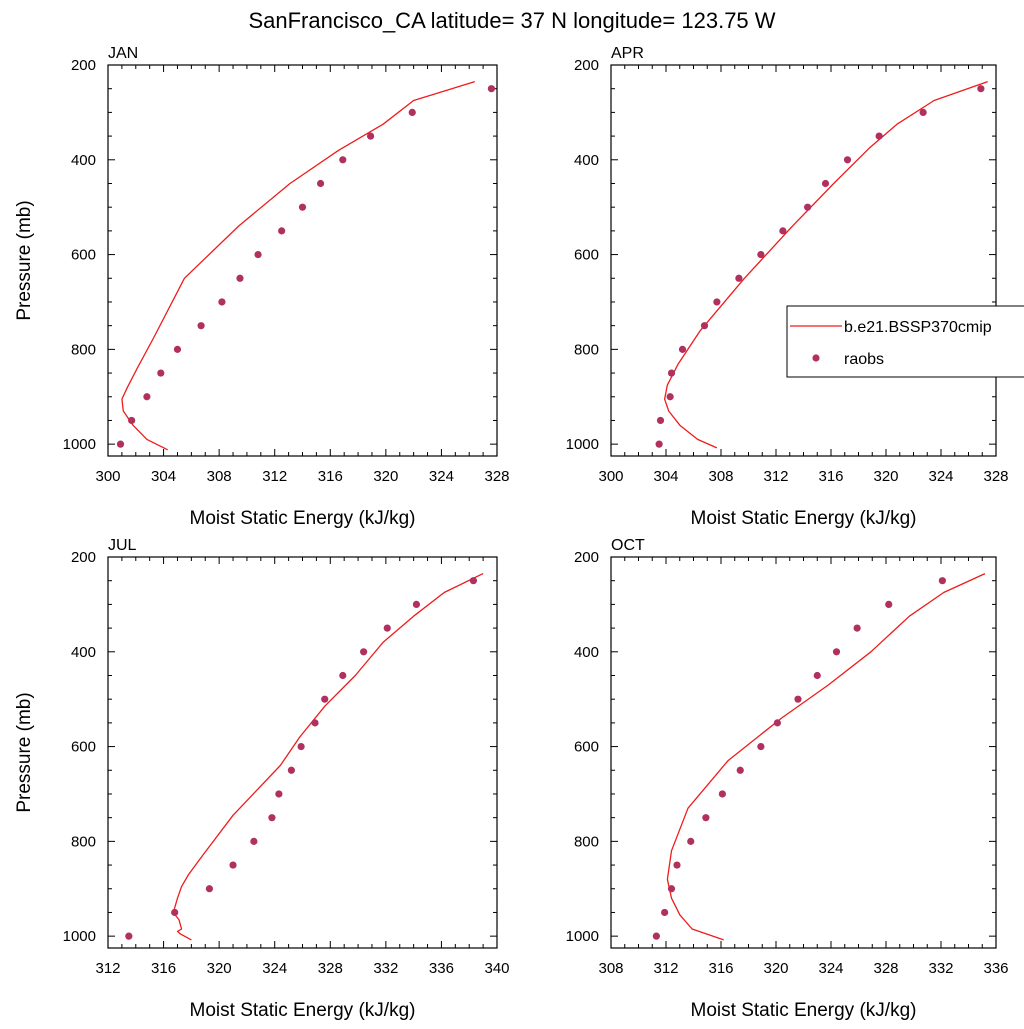  Describe the element at coordinates (905, 341) in the screenshot. I see `legend: b.e21.BSSP370cmip raobs` at that location.